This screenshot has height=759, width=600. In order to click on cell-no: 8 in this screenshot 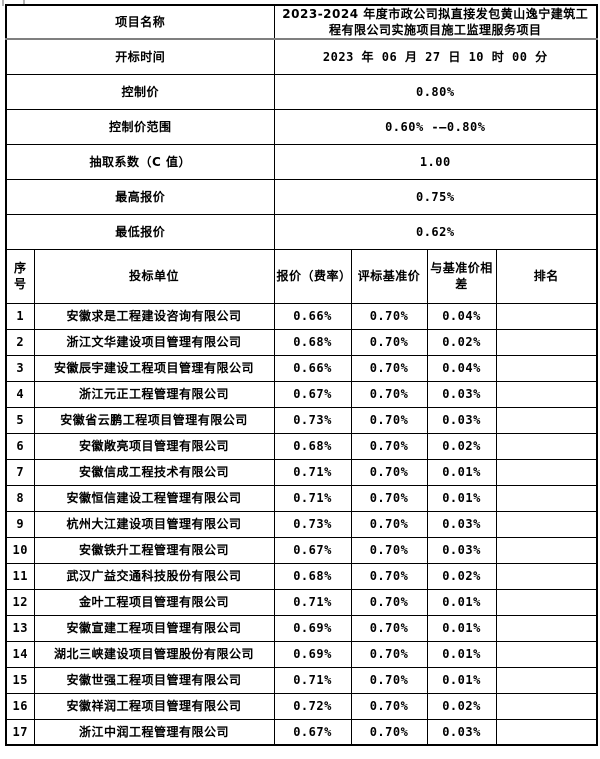, I will do `click(20, 498)`.